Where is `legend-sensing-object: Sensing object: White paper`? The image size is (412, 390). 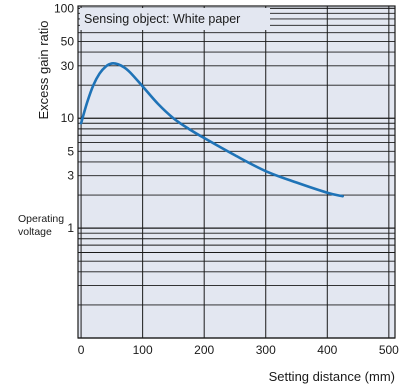
legend-sensing-object: Sensing object: White paper is located at coordinates (162, 19).